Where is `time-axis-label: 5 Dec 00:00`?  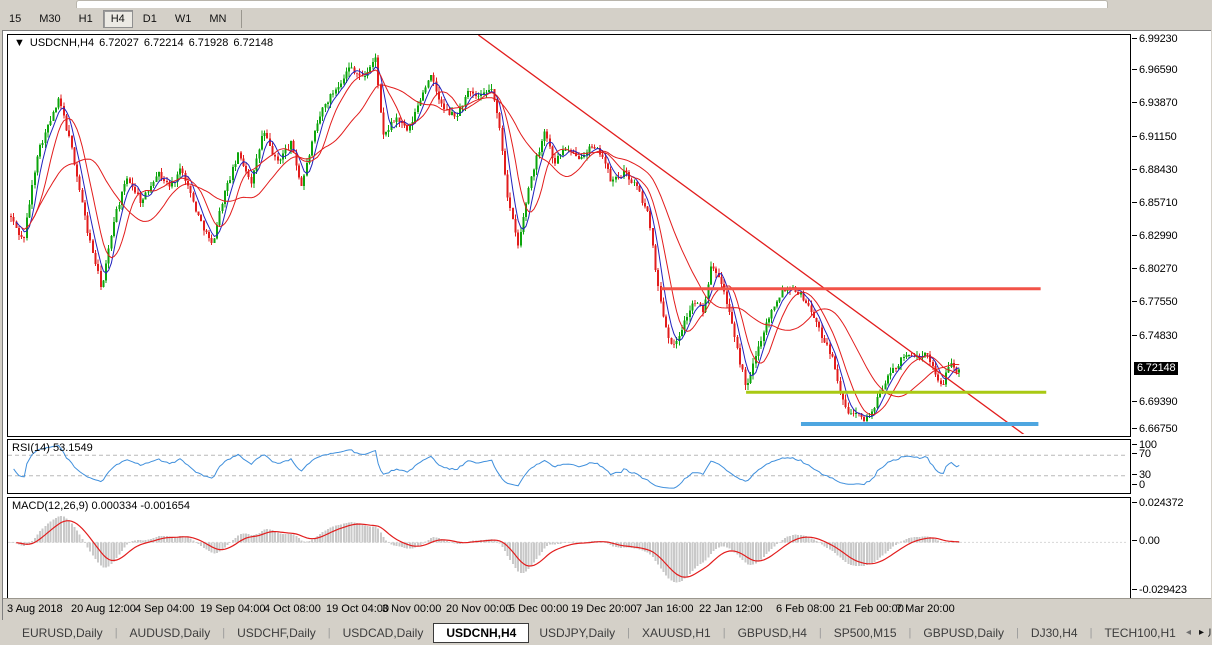
time-axis-label: 5 Dec 00:00 is located at coordinates (539, 609).